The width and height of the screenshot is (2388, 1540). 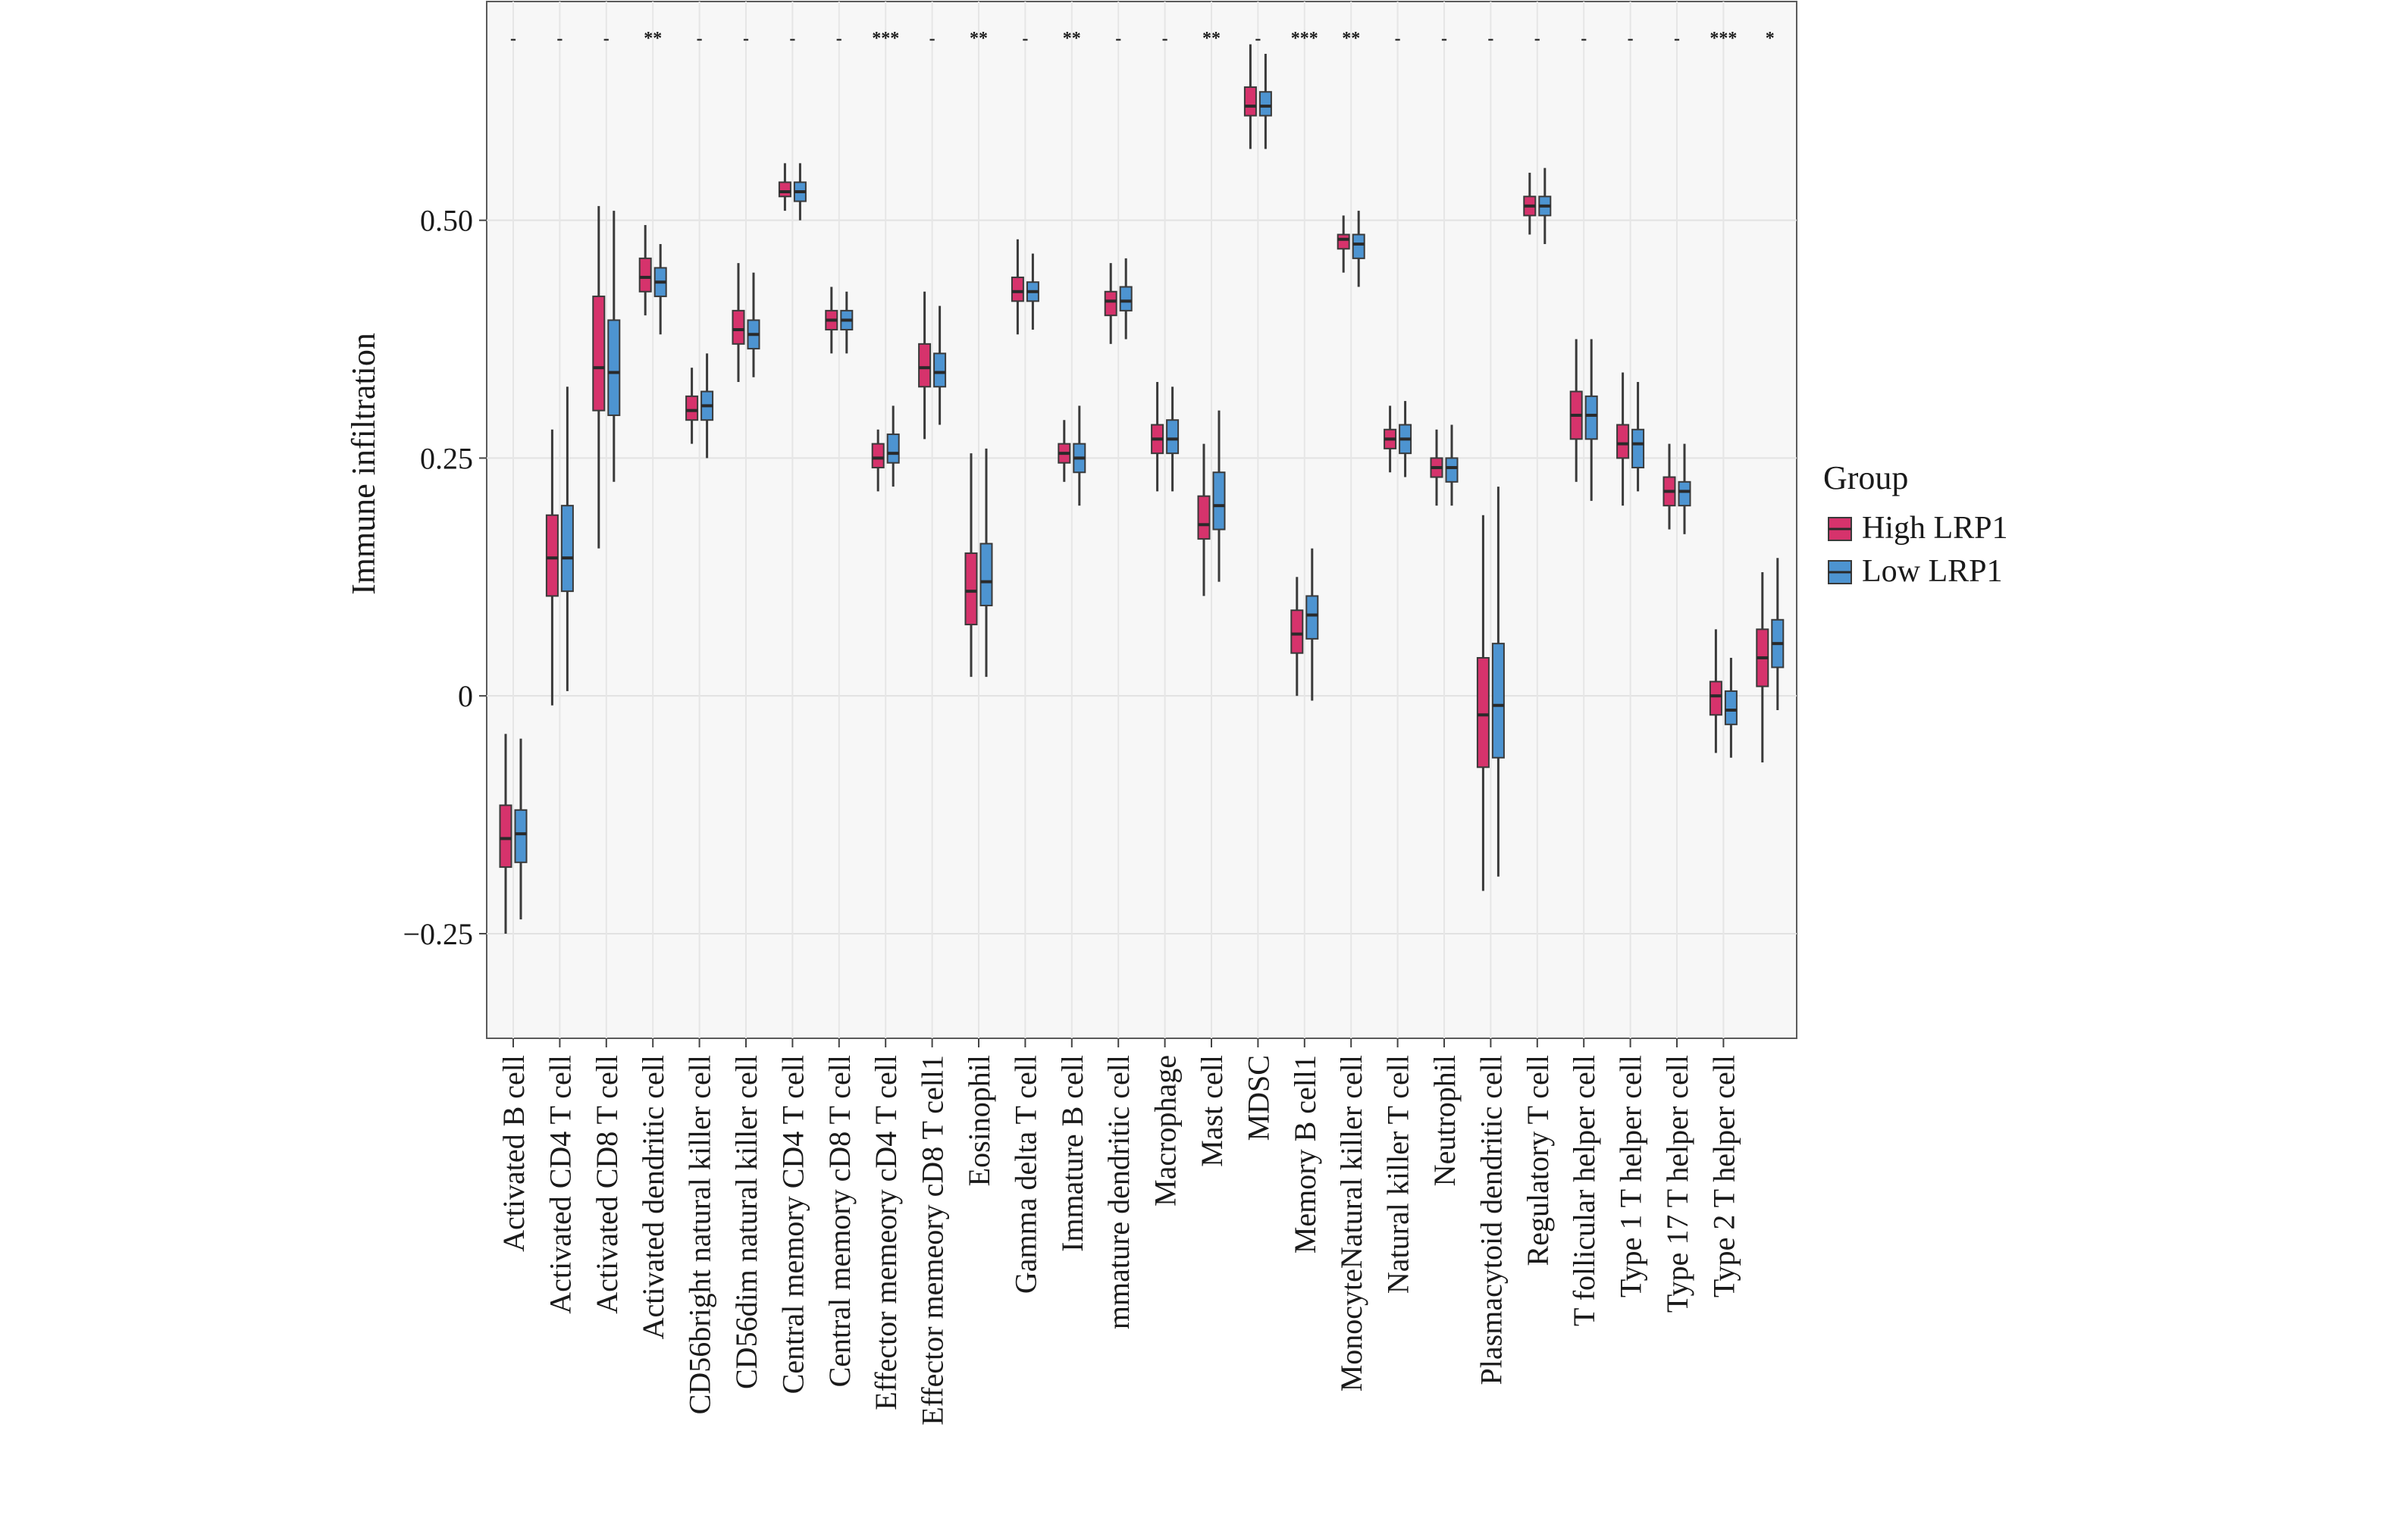 What do you see at coordinates (438, 934) in the screenshot?
I see `y-tick-label: −0.25` at bounding box center [438, 934].